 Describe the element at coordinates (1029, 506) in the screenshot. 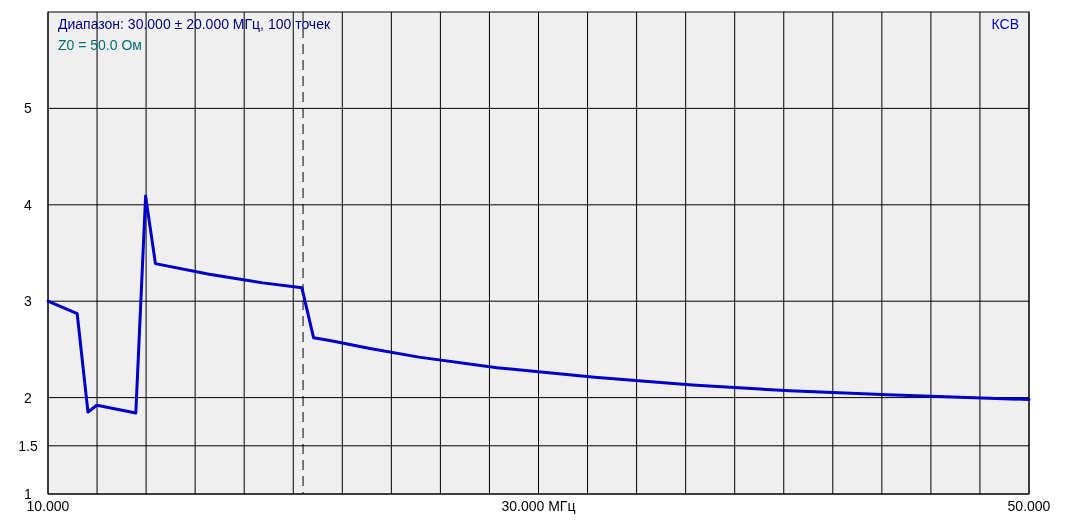

I see `x-tick-label: 50.000` at that location.